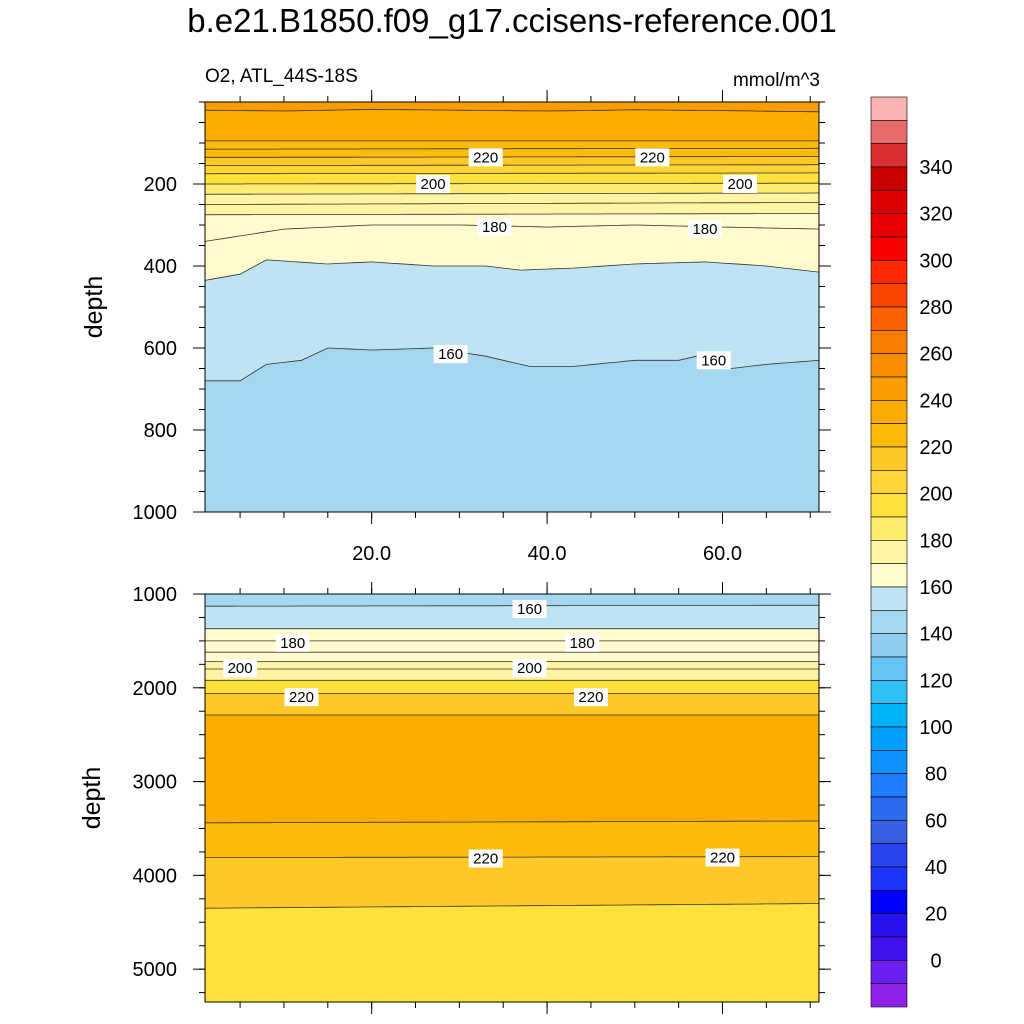 Image resolution: width=1024 pixels, height=1024 pixels. I want to click on colorbar-label: 120, so click(935, 681).